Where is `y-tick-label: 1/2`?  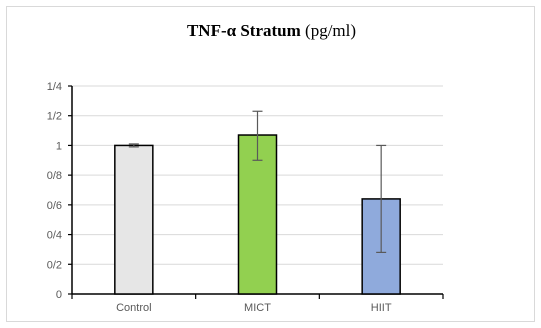
y-tick-label: 1/2 is located at coordinates (54, 117).